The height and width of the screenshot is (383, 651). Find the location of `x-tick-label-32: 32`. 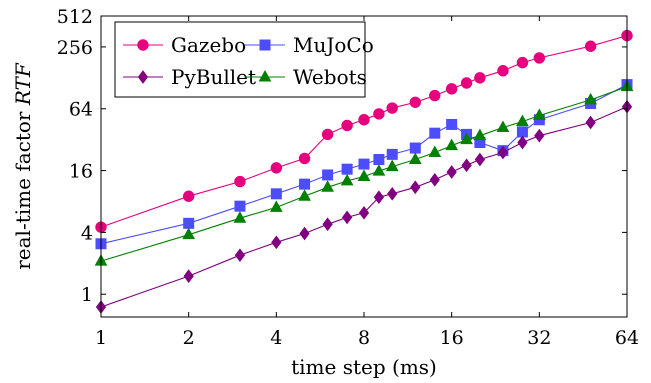

x-tick-label-32: 32 is located at coordinates (539, 338).